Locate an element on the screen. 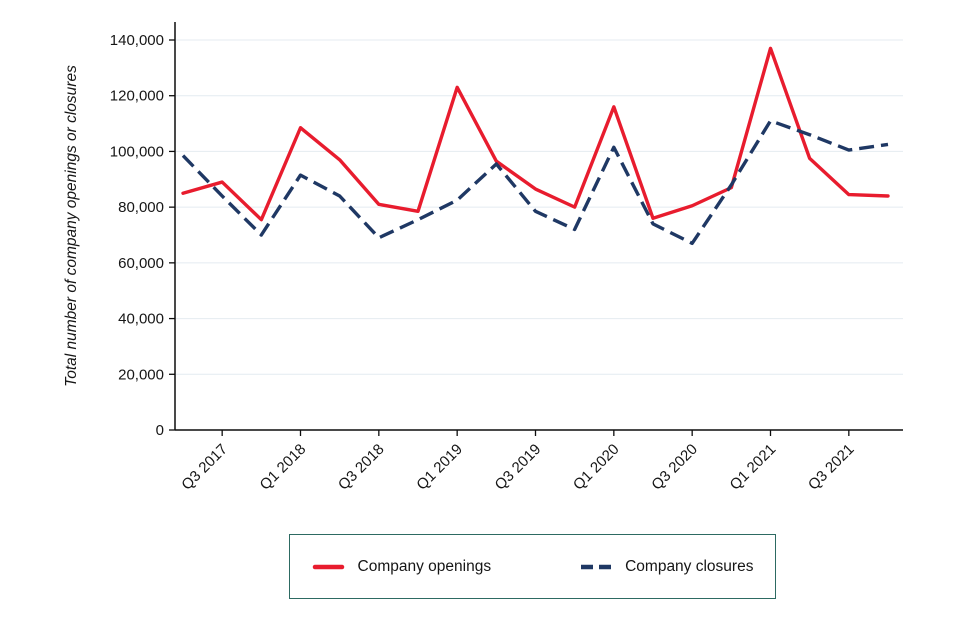 The width and height of the screenshot is (960, 640). series-line-closures is located at coordinates (535, 182).